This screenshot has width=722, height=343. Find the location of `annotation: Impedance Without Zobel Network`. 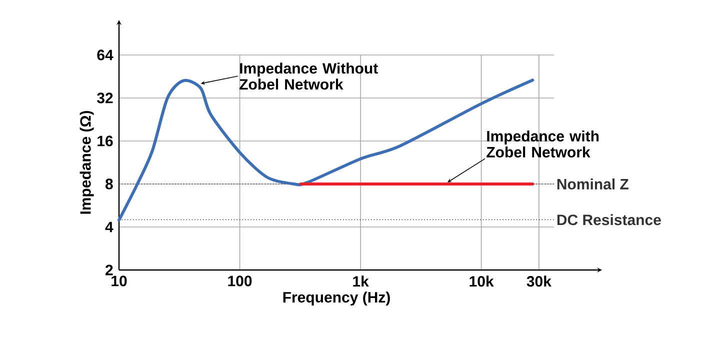

annotation: Impedance Without Zobel Network is located at coordinates (309, 76).